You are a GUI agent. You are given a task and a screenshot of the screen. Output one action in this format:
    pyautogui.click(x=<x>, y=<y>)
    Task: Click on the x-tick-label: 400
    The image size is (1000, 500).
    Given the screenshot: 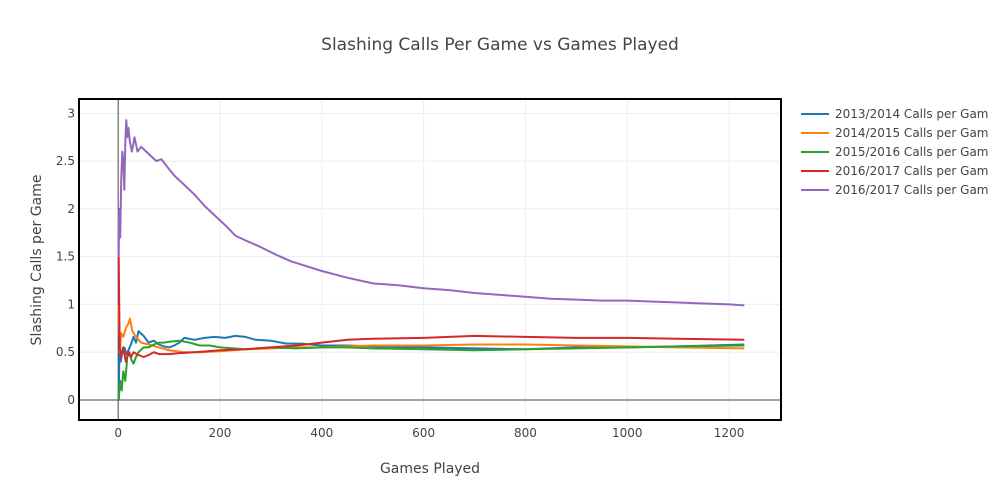 What is the action you would take?
    pyautogui.click(x=321, y=433)
    